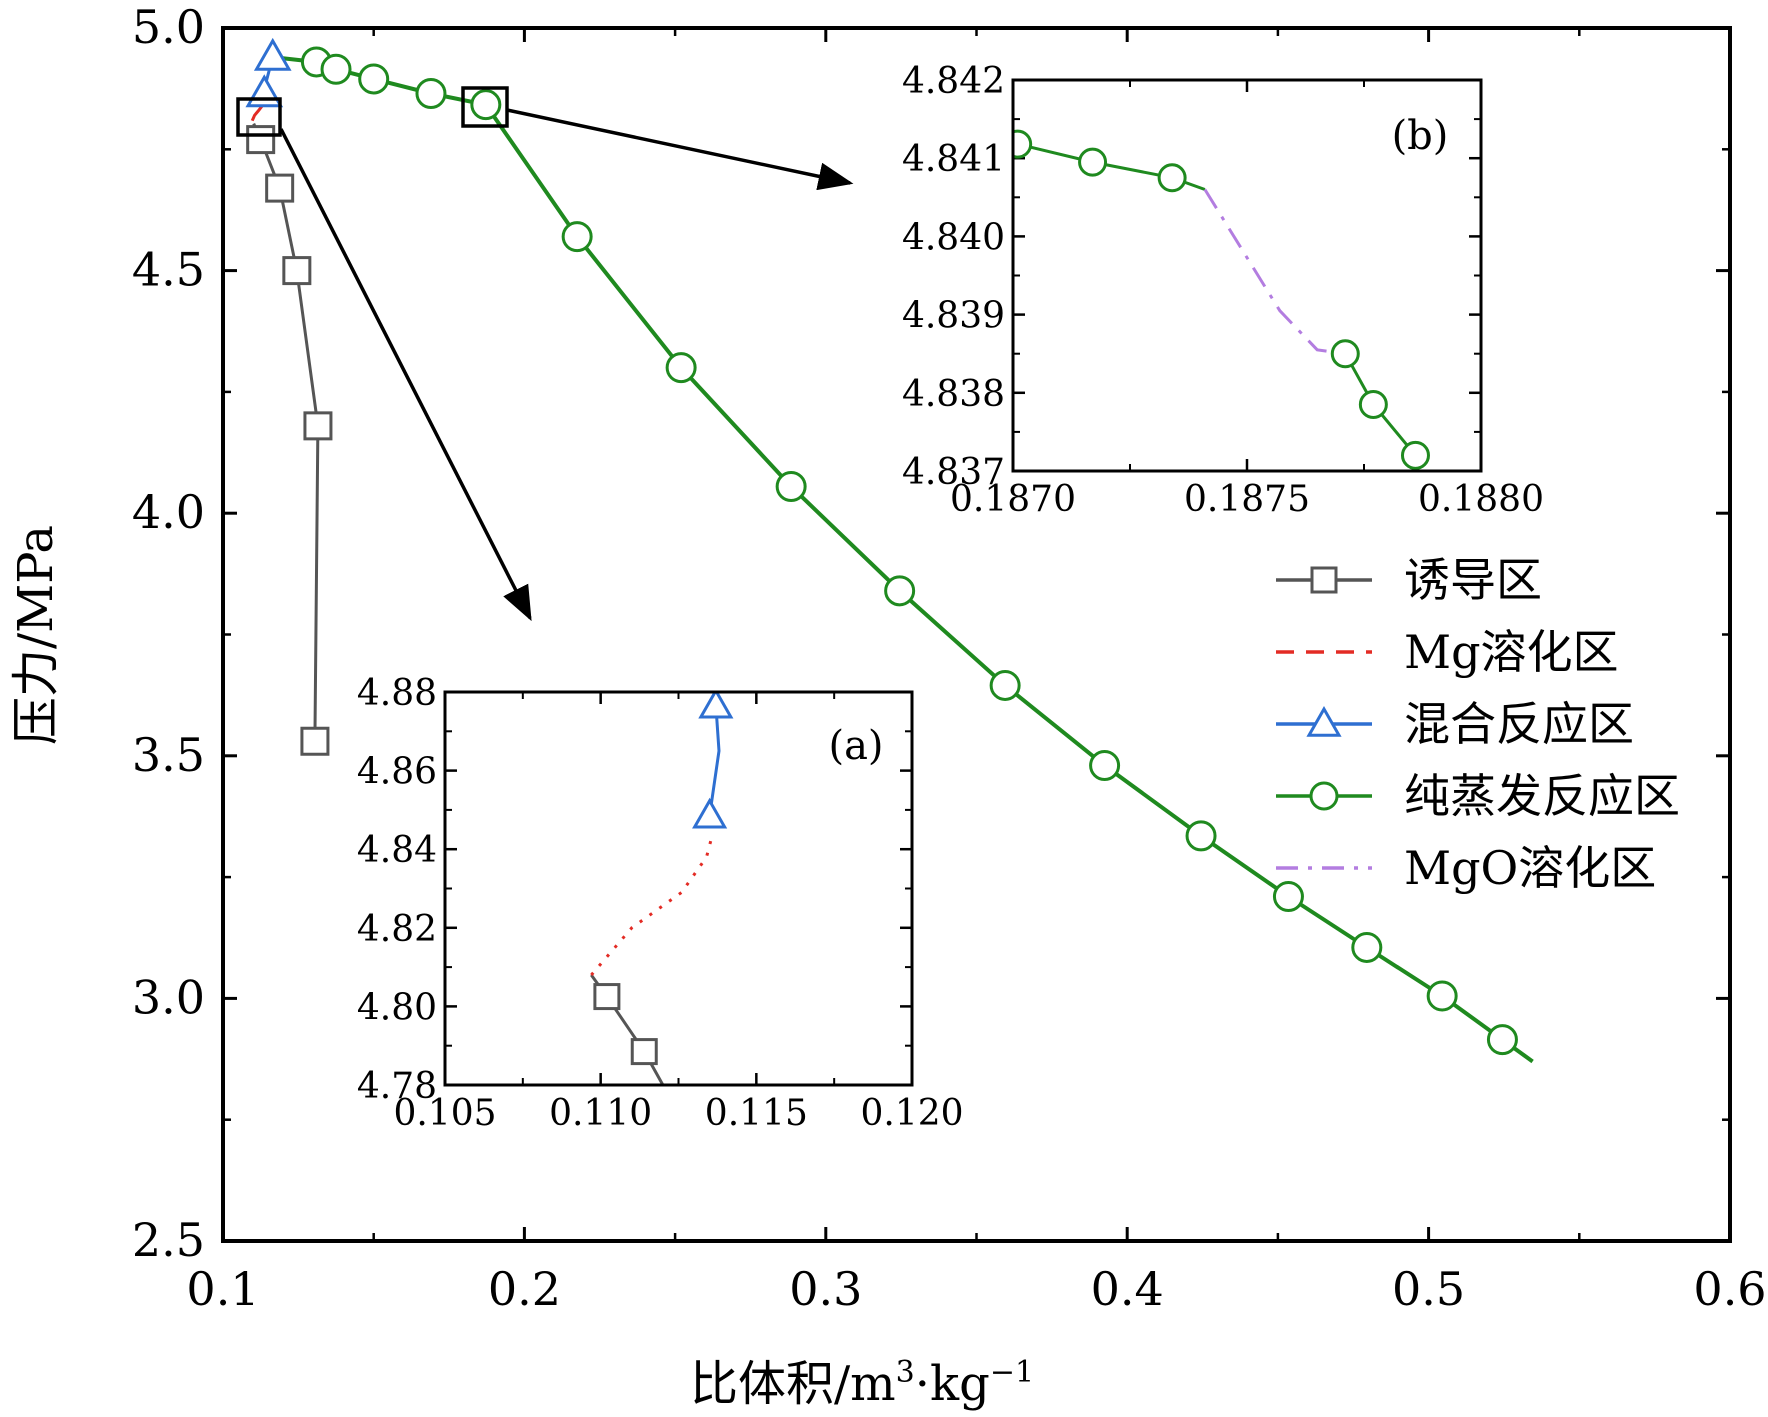  What do you see at coordinates (1542, 796) in the screenshot?
I see `legend-label-pure-evaporation: 纯蒸发反应区` at bounding box center [1542, 796].